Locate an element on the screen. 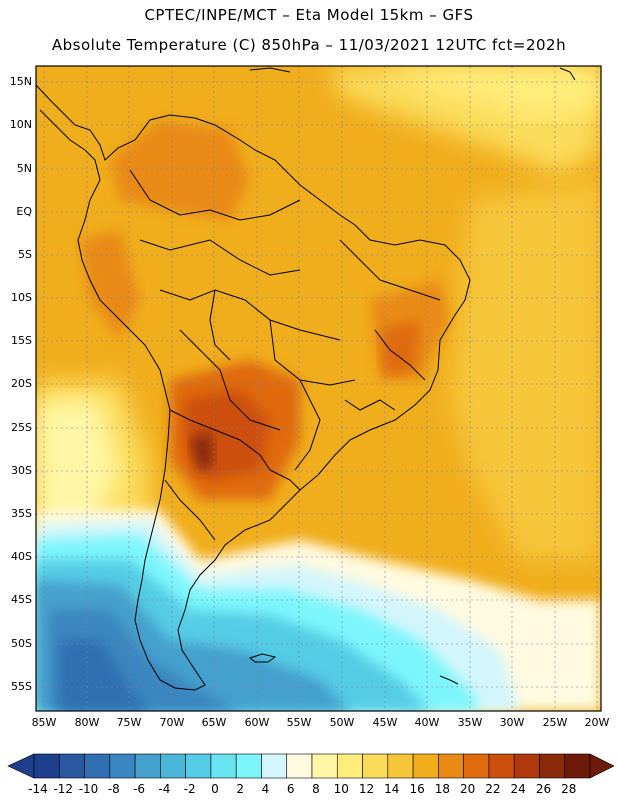  colorbar-arrow-left is located at coordinates (21, 766).